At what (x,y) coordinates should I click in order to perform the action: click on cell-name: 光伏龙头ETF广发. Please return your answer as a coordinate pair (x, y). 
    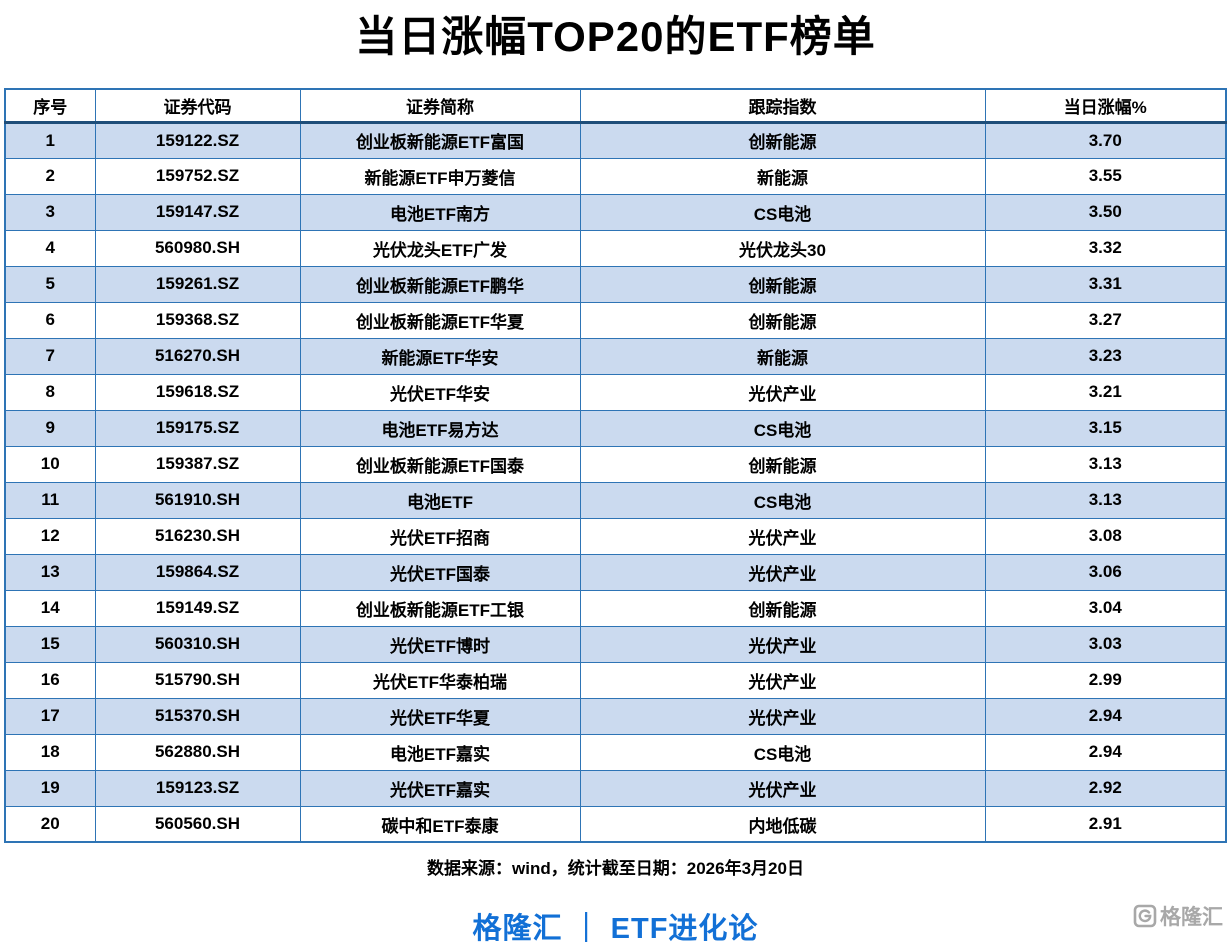
    Looking at the image, I should click on (440, 248).